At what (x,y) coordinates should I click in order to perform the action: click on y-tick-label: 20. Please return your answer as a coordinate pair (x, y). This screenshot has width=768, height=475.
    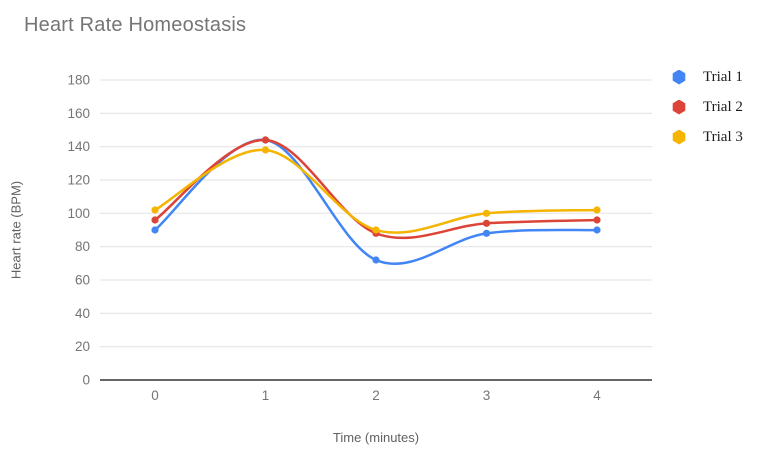
    Looking at the image, I should click on (82, 346).